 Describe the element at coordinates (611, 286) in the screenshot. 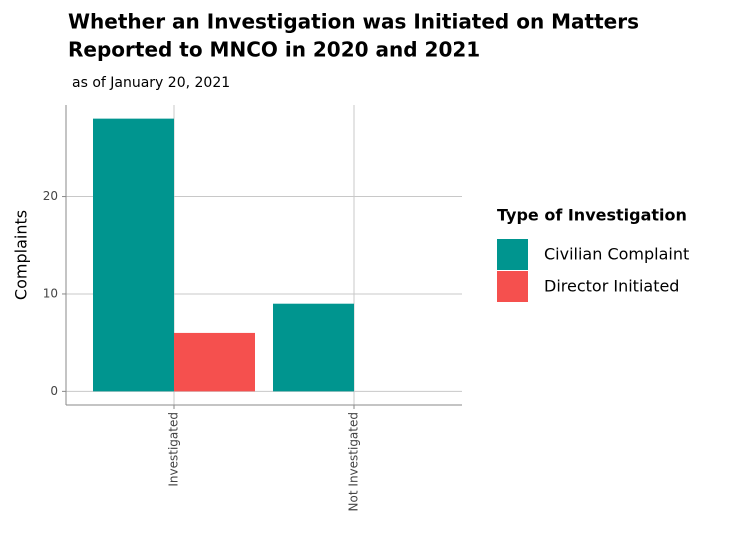

I see `legend-label: Director Initiated` at that location.